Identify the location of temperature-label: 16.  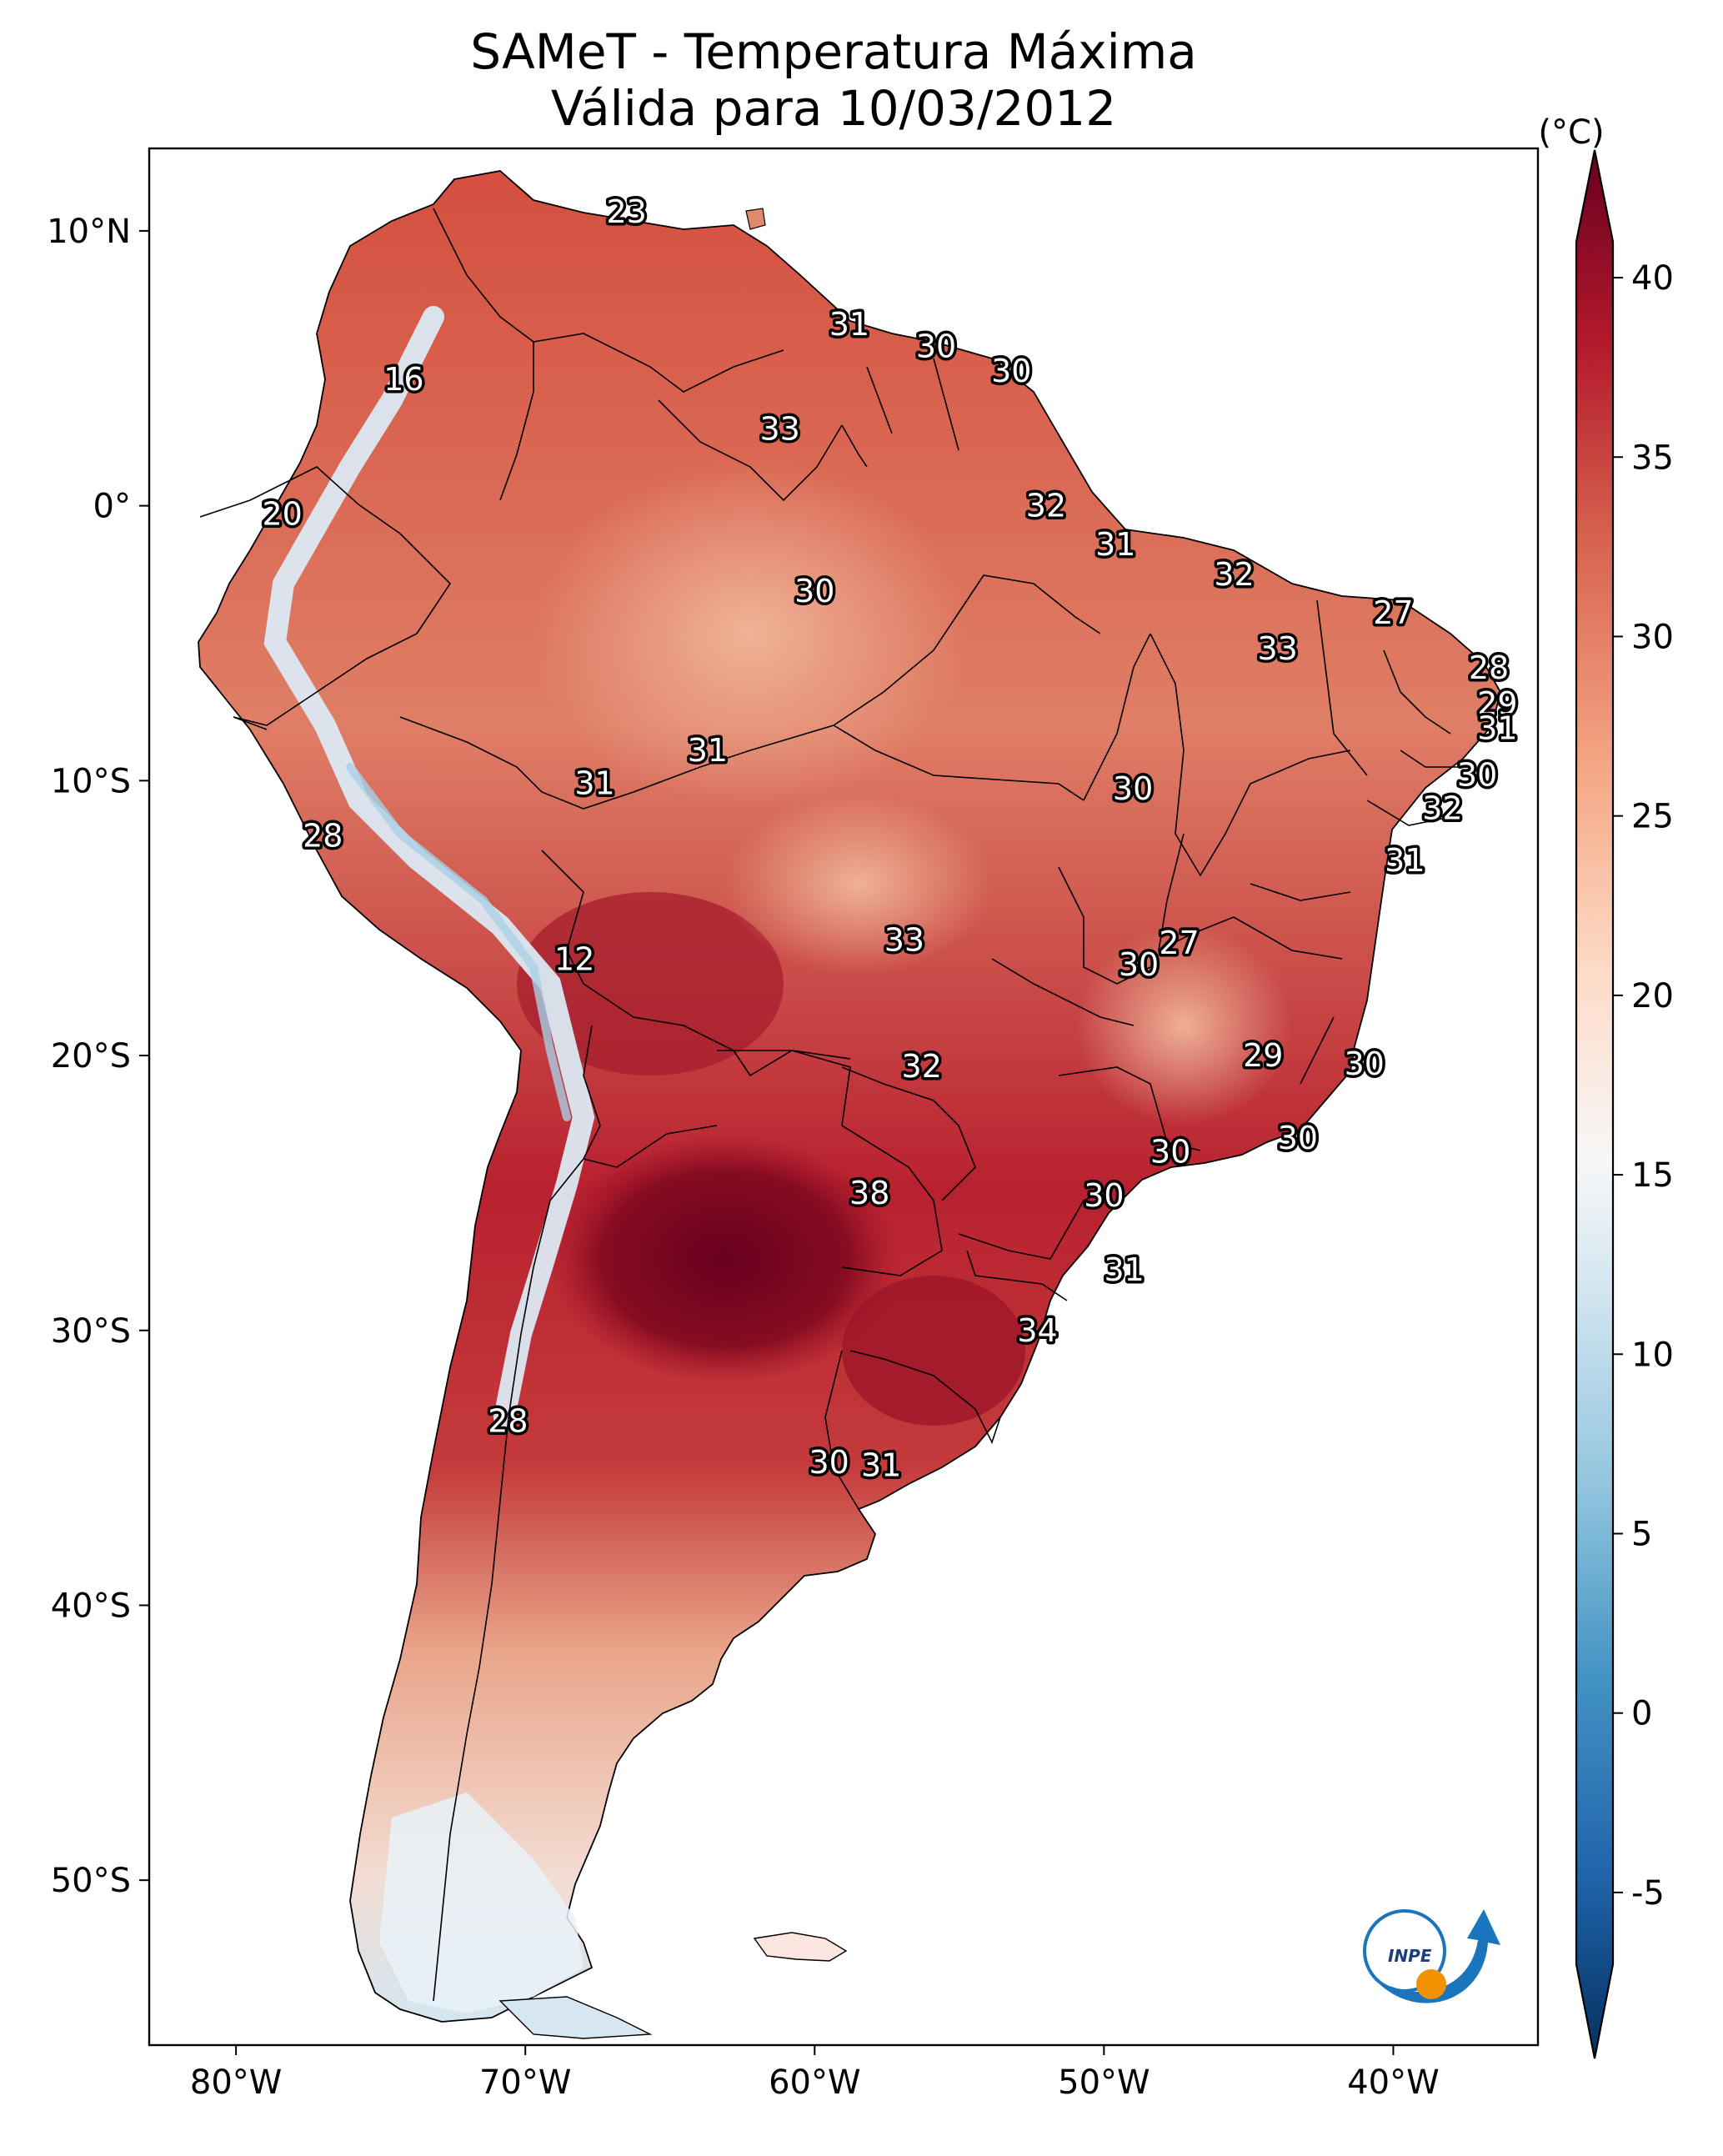
(403, 379).